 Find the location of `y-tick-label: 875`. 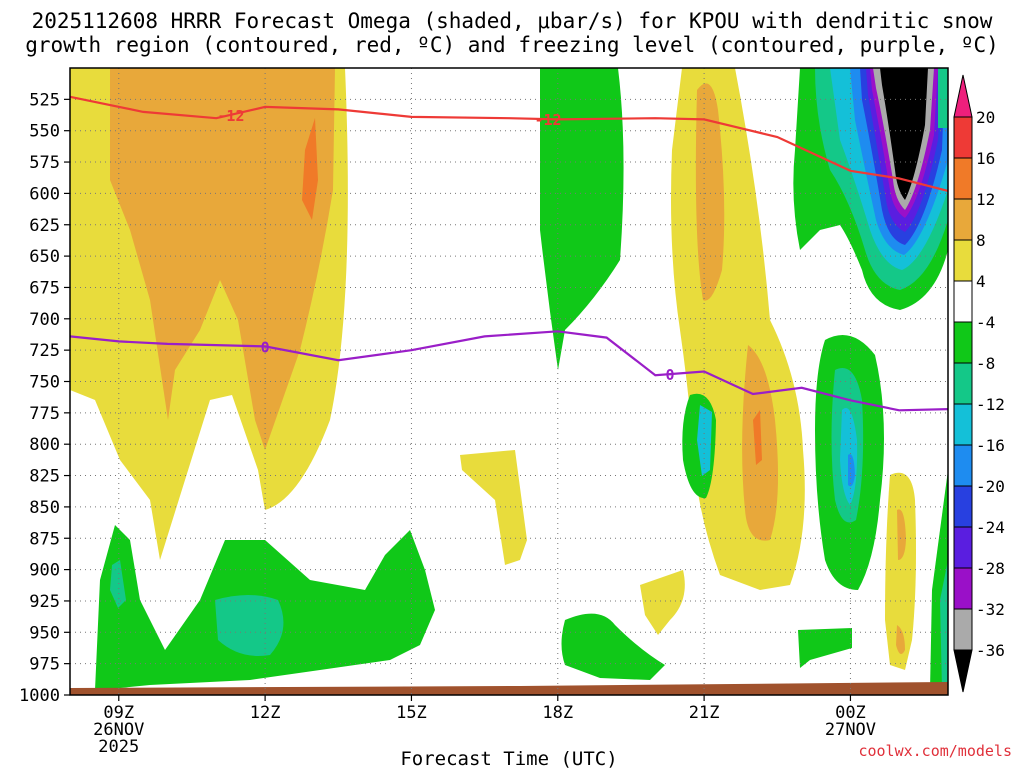

y-tick-label: 875 is located at coordinates (44, 539).